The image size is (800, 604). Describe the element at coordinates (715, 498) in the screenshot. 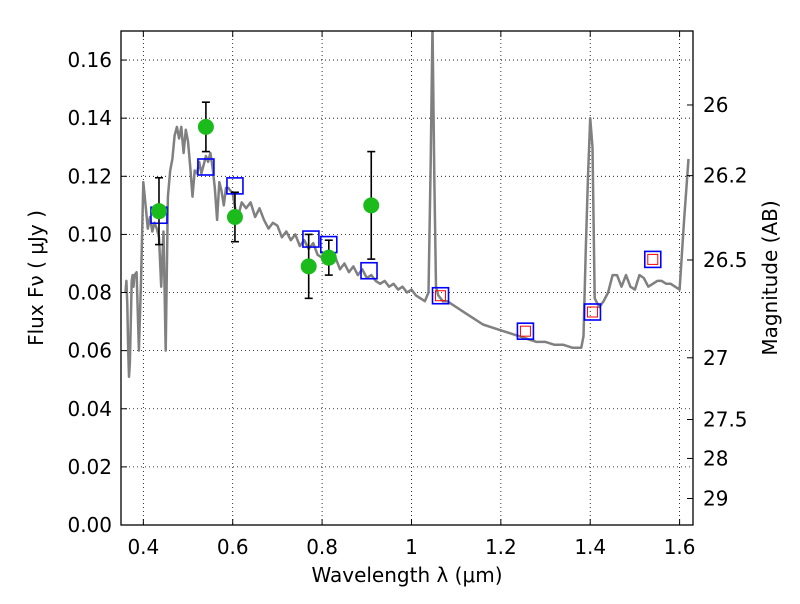

I see `right-tick-label: 29` at that location.